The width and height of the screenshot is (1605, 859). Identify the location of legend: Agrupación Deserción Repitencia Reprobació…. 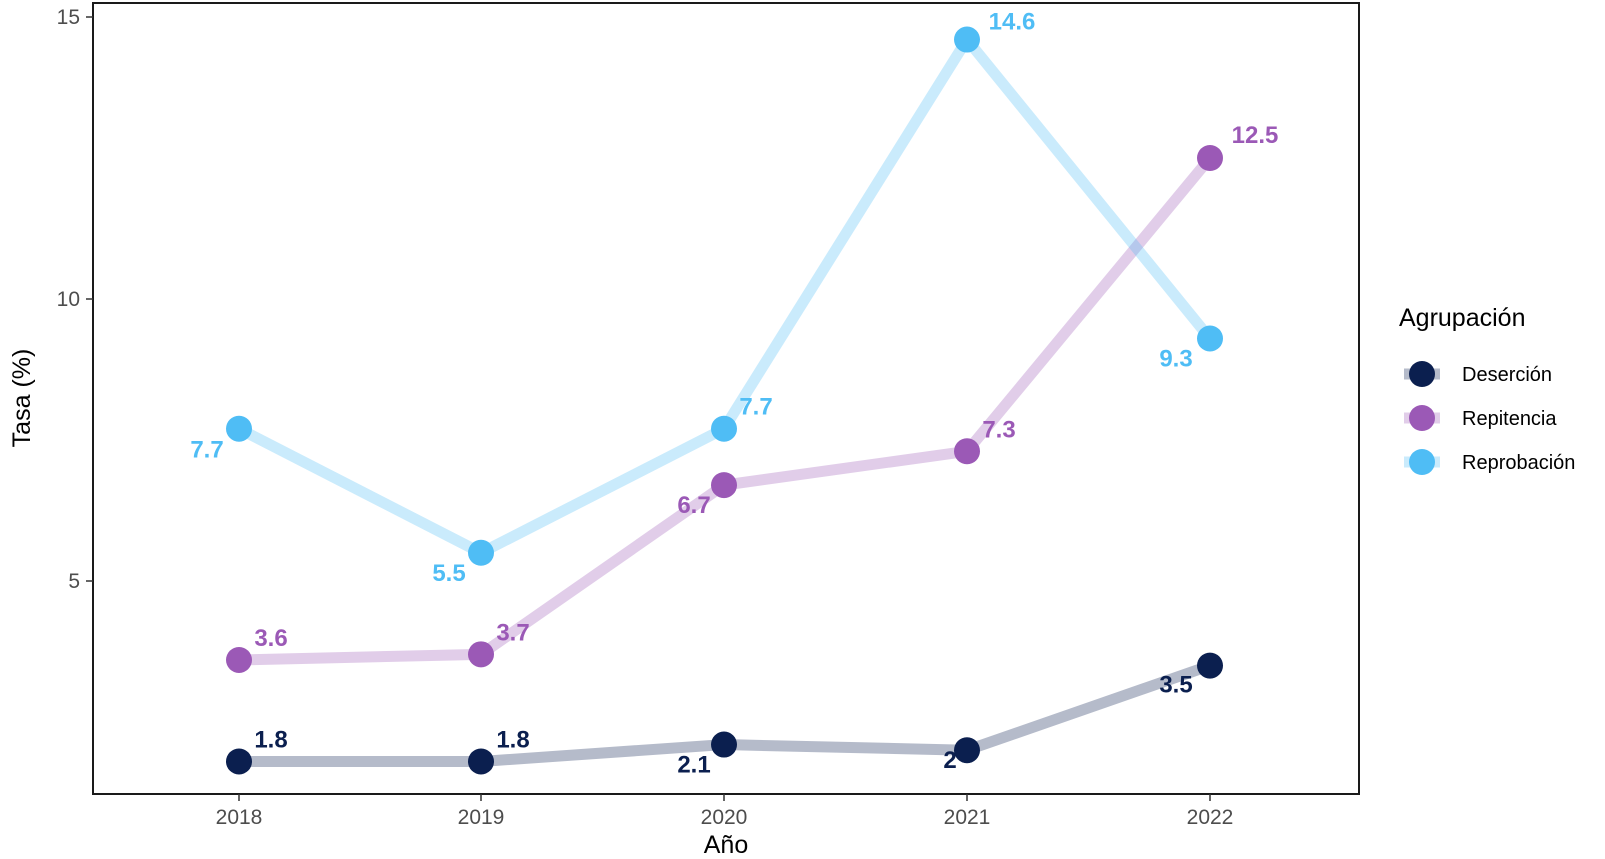
(1487, 389).